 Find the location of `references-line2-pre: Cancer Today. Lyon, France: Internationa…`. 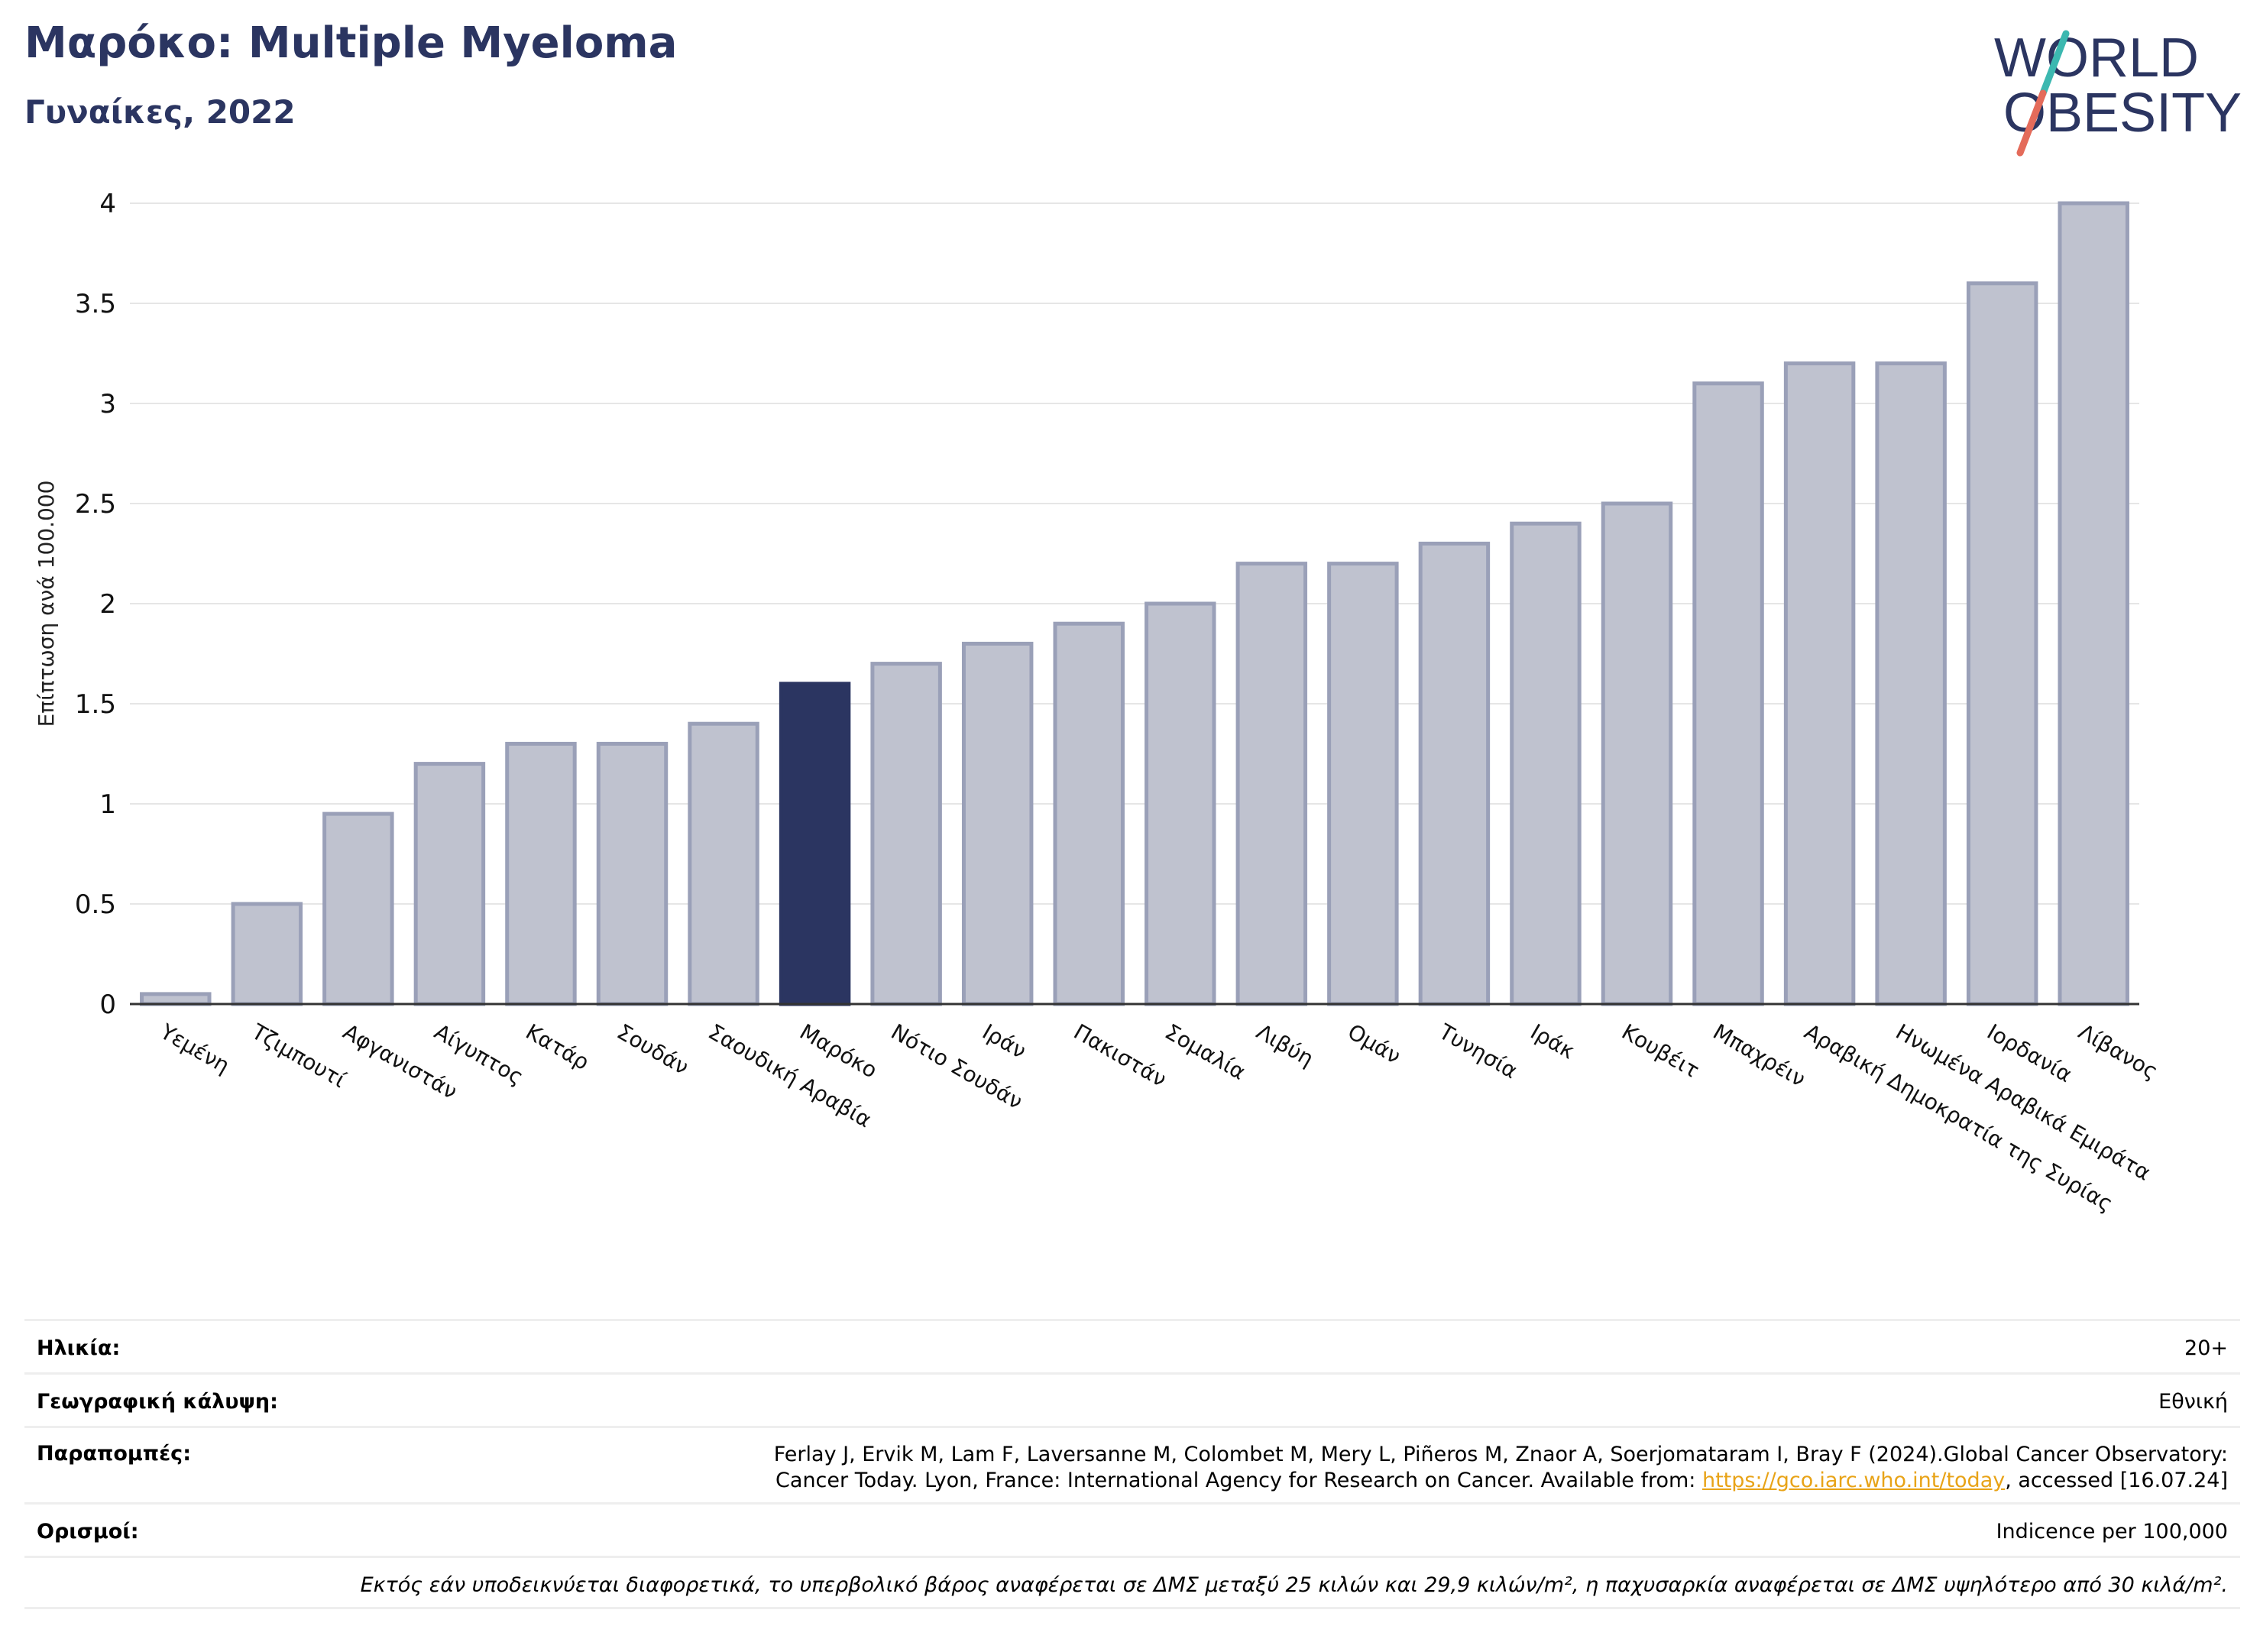

references-line2-pre: Cancer Today. Lyon, France: Internationa… is located at coordinates (1238, 1480).